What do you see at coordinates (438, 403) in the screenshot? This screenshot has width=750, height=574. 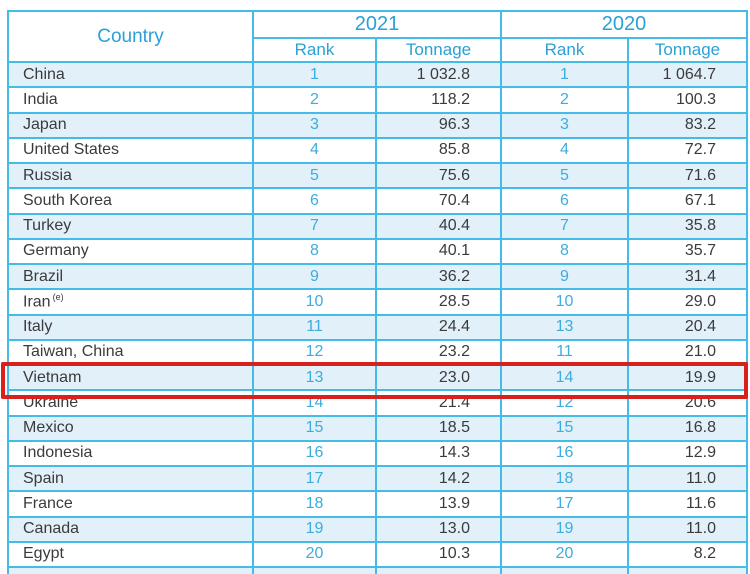 I see `tonnage-2021-cell: 21.4` at bounding box center [438, 403].